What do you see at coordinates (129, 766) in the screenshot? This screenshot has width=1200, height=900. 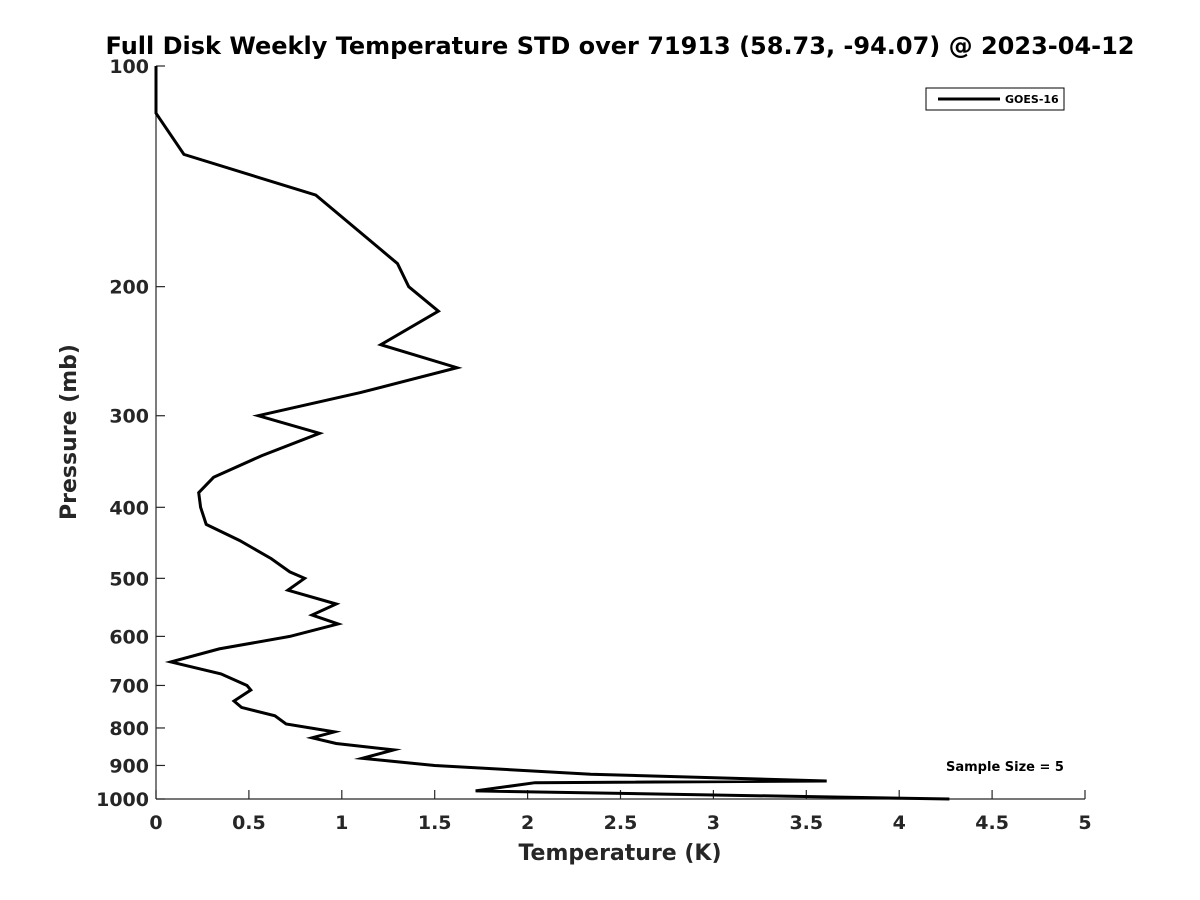 I see `y-tick-label: 900` at bounding box center [129, 766].